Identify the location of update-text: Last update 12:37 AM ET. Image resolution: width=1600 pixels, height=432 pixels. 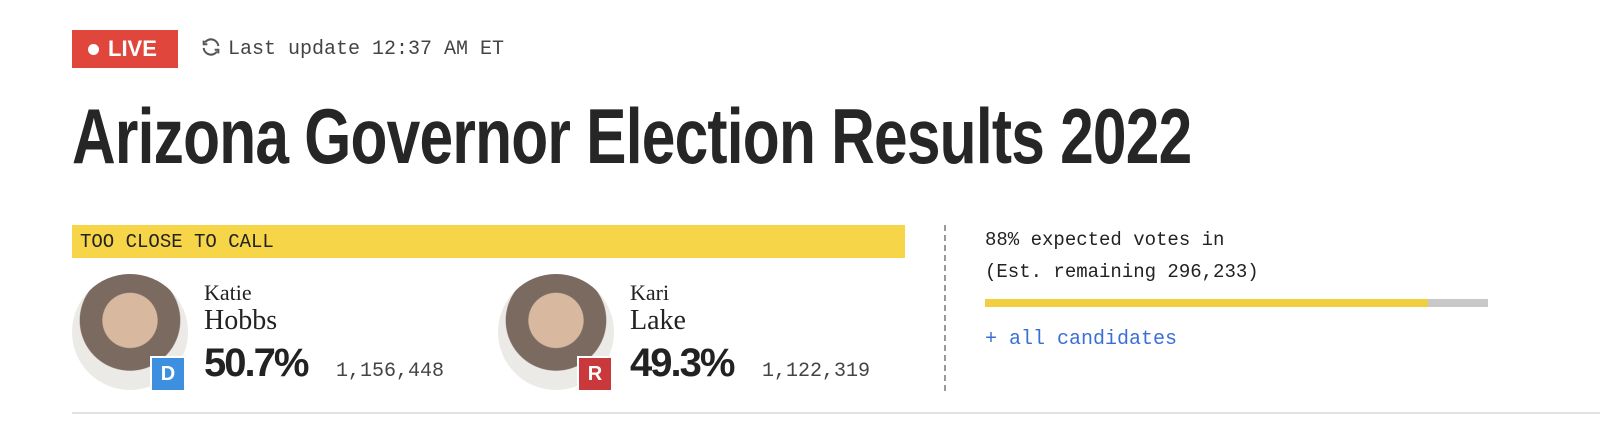
(366, 49).